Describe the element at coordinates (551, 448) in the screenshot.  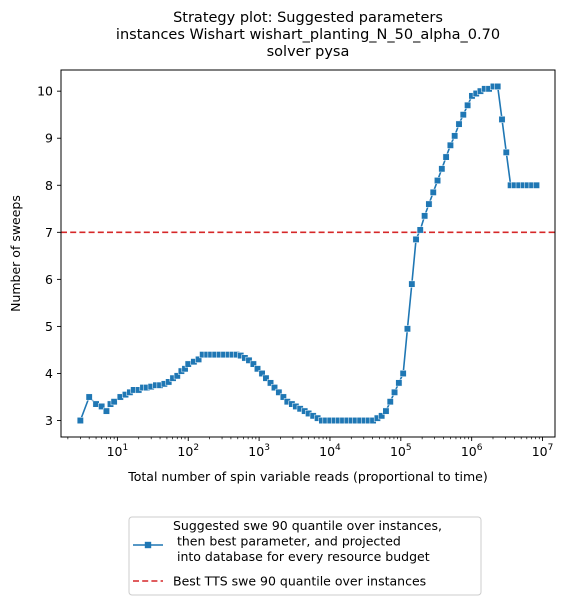
I see `x-tick-exponent: 7` at that location.